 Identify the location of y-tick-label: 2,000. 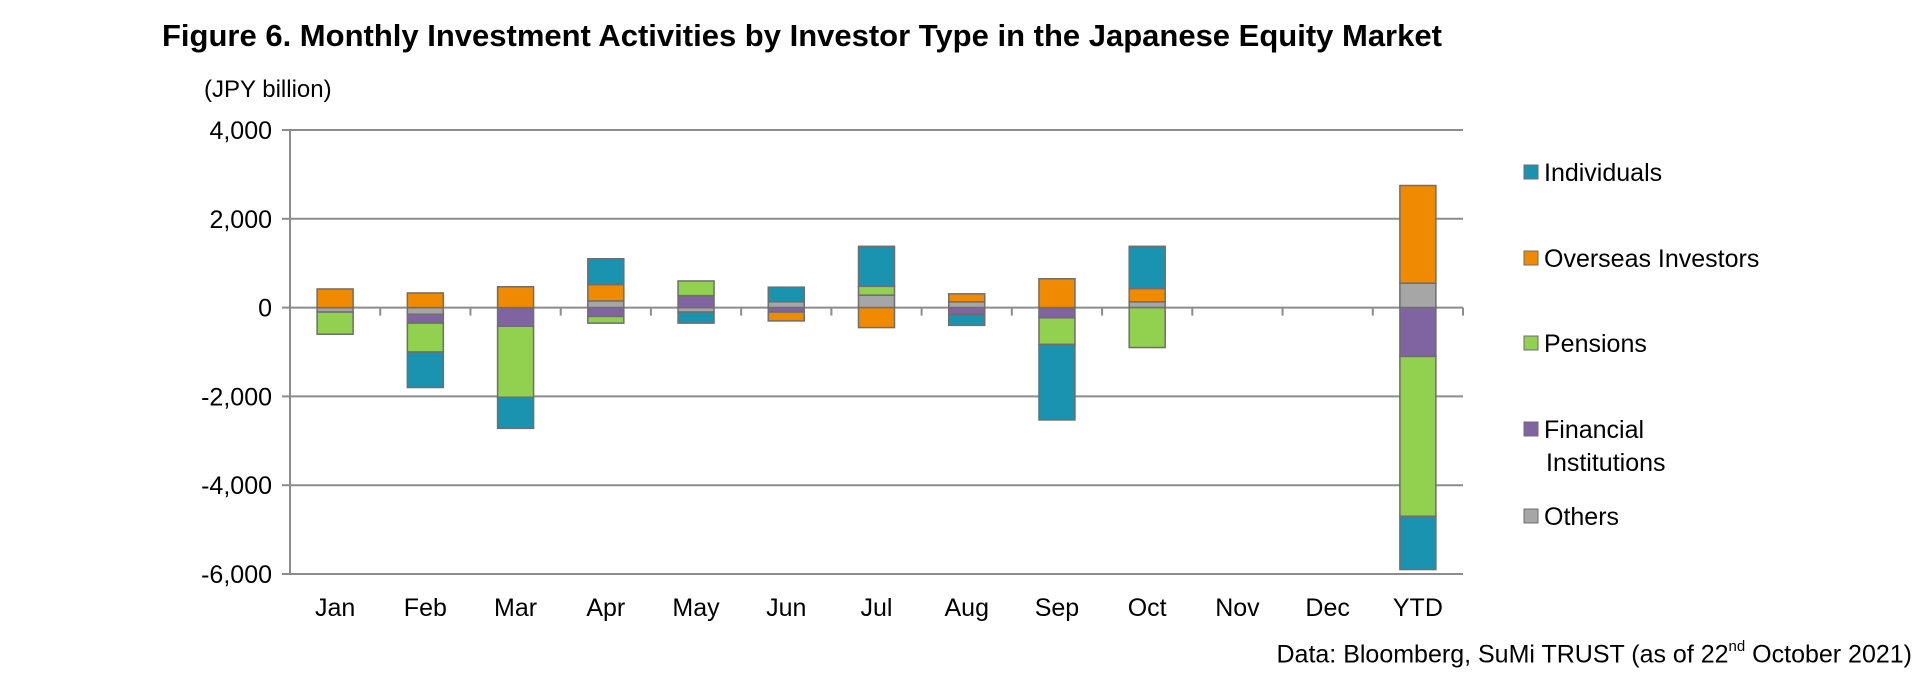
(240, 220).